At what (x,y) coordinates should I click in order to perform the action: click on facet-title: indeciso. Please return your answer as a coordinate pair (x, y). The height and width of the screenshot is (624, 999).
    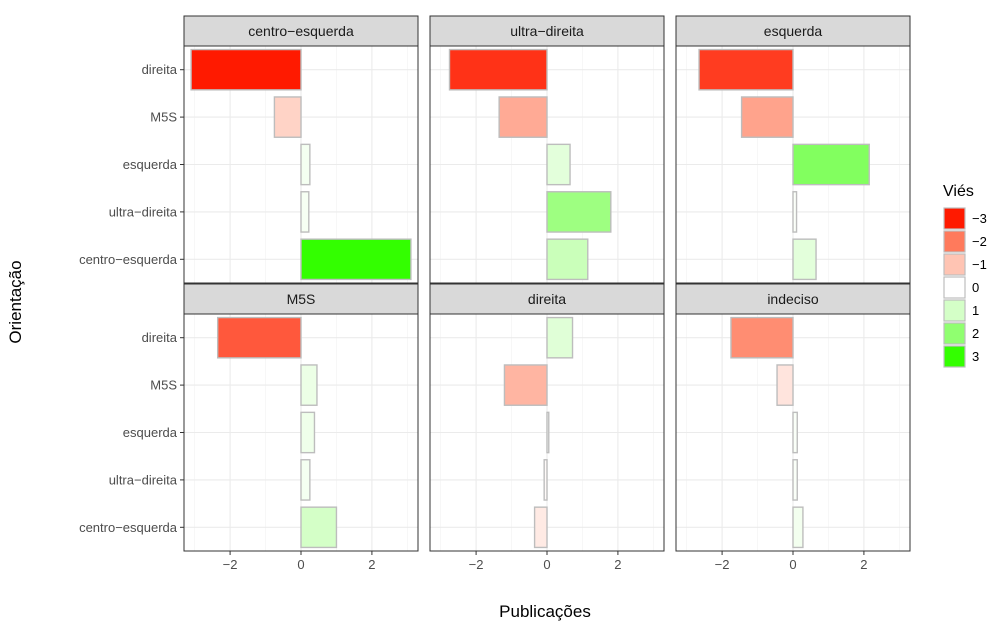
    Looking at the image, I should click on (793, 299).